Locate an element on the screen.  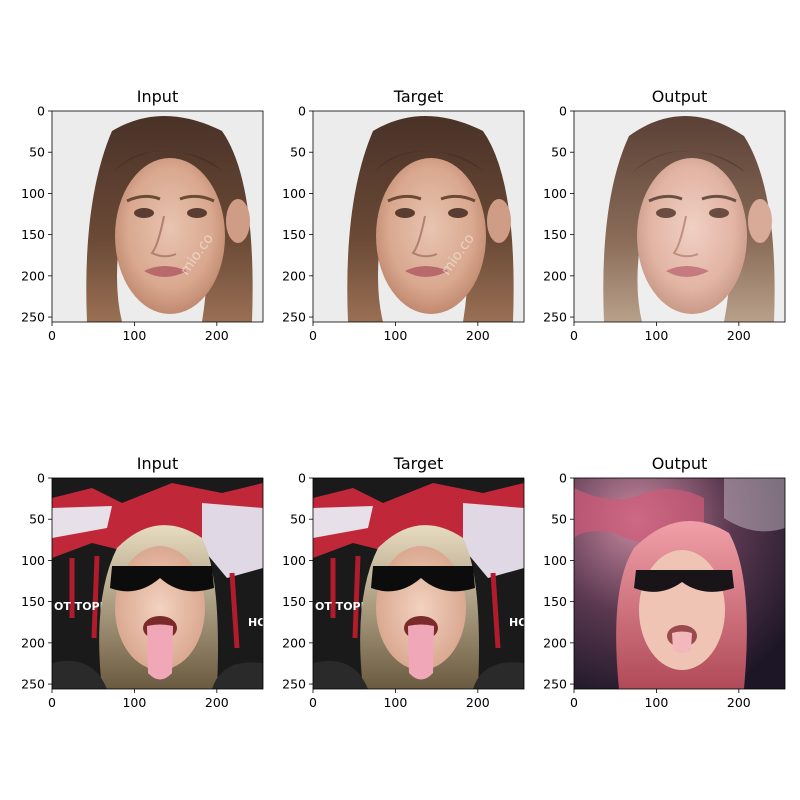
panel-title-target-1: Target is located at coordinates (418, 96).